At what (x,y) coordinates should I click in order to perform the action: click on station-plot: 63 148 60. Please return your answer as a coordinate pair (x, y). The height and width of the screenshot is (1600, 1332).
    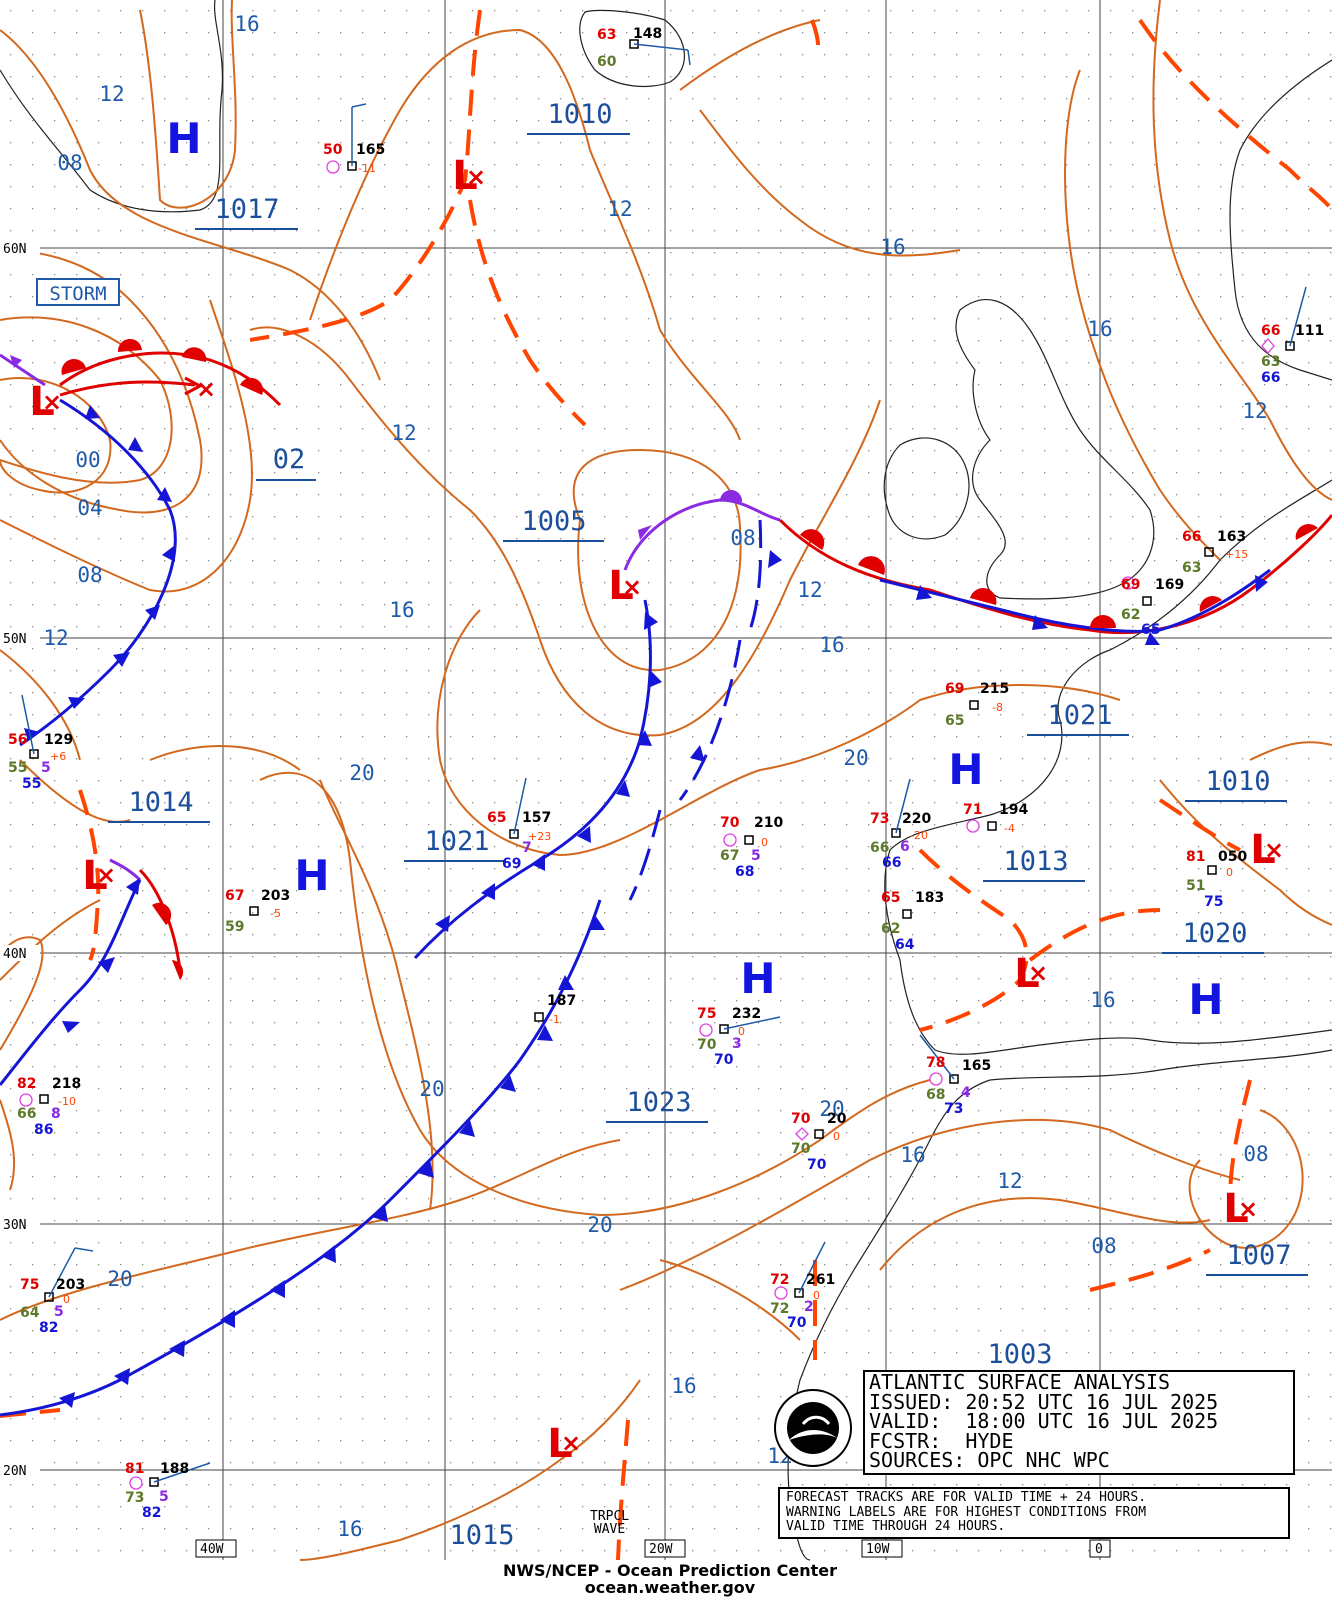
    Looking at the image, I should click on (644, 48).